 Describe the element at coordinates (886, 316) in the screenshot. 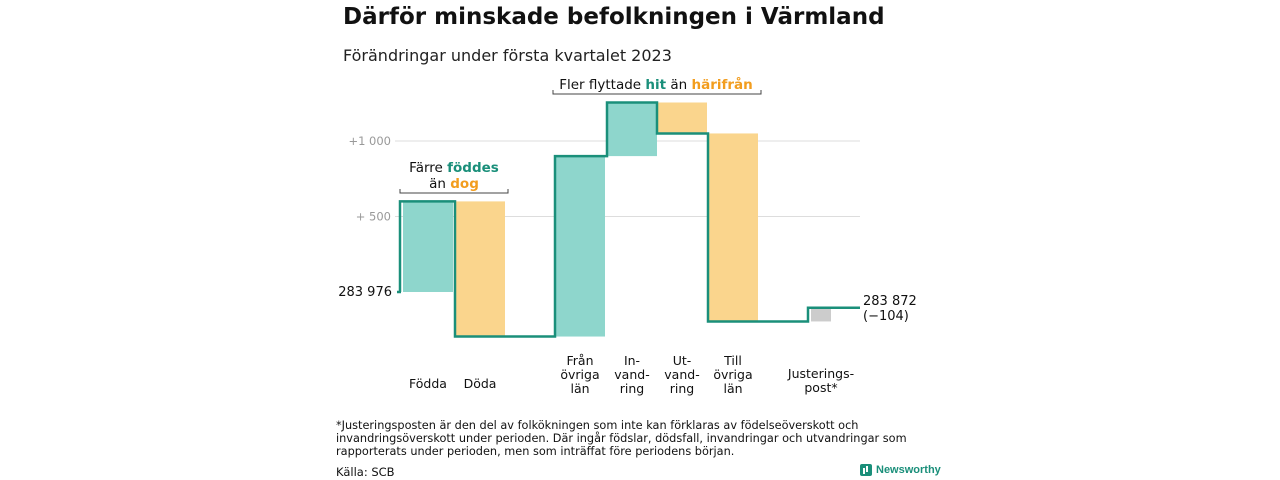

I see `end-change-label: (−104)` at that location.